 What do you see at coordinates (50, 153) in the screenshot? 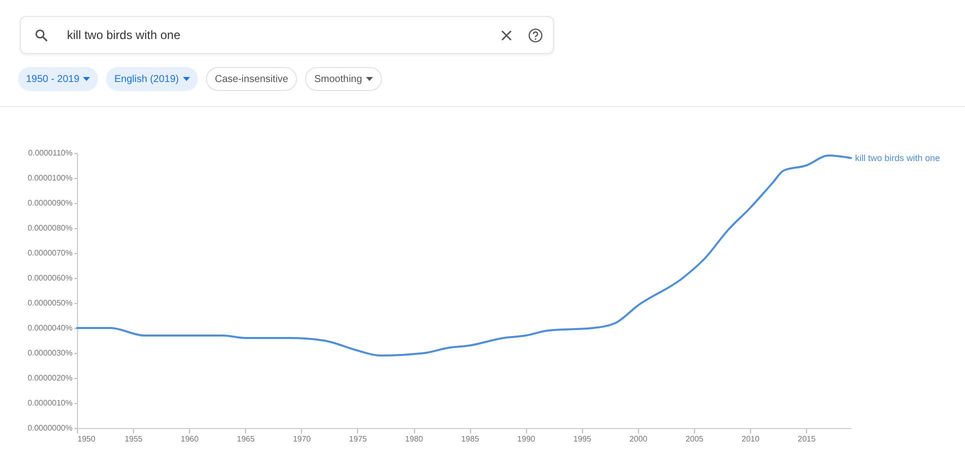
I see `y-tick-label: 0.0000110%` at bounding box center [50, 153].